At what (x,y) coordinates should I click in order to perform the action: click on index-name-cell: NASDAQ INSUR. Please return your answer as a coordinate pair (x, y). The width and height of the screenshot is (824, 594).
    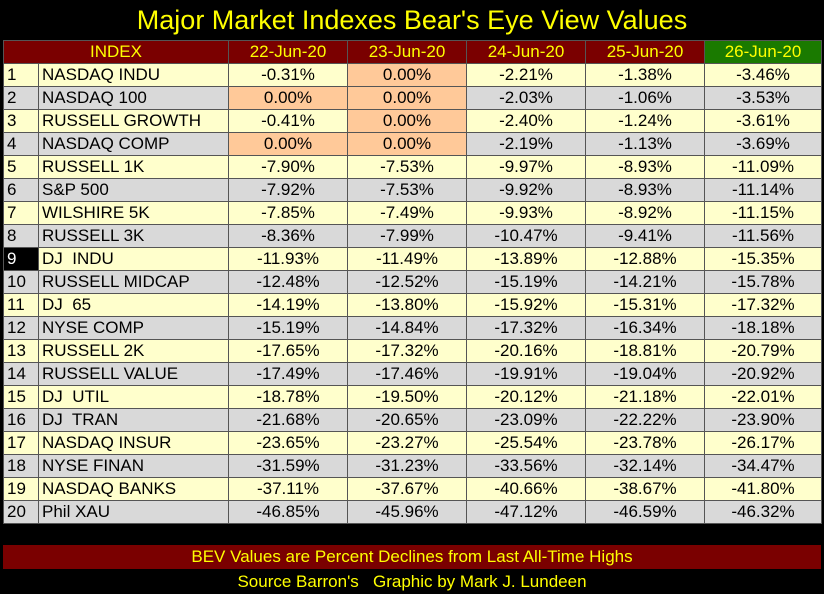
    Looking at the image, I should click on (133, 443).